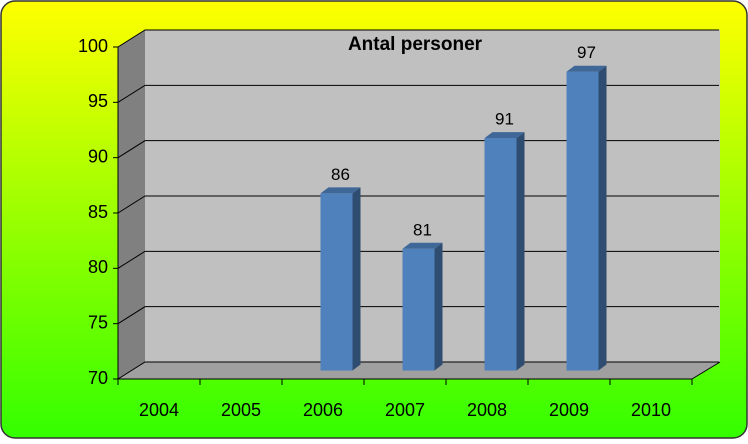  Describe the element at coordinates (98, 322) in the screenshot. I see `y-tick-label: 75` at that location.